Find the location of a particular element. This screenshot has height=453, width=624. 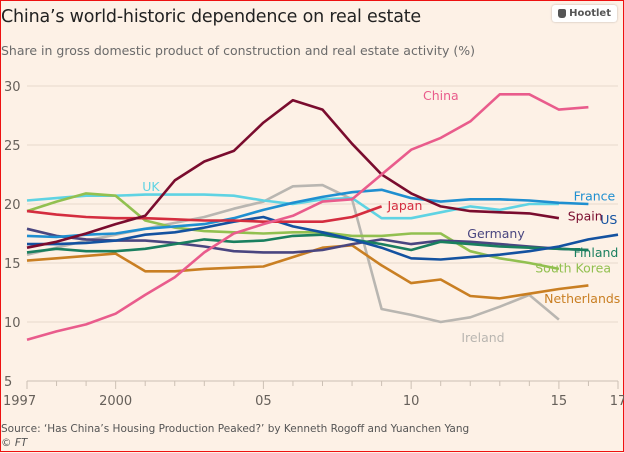

series-line-japan is located at coordinates (204, 214).